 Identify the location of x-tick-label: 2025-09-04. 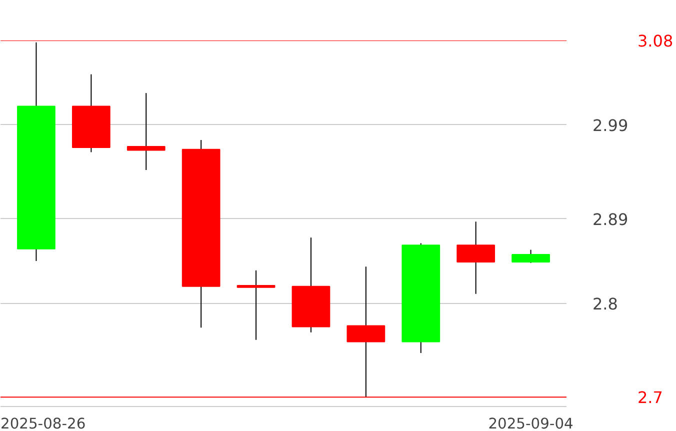
(531, 423).